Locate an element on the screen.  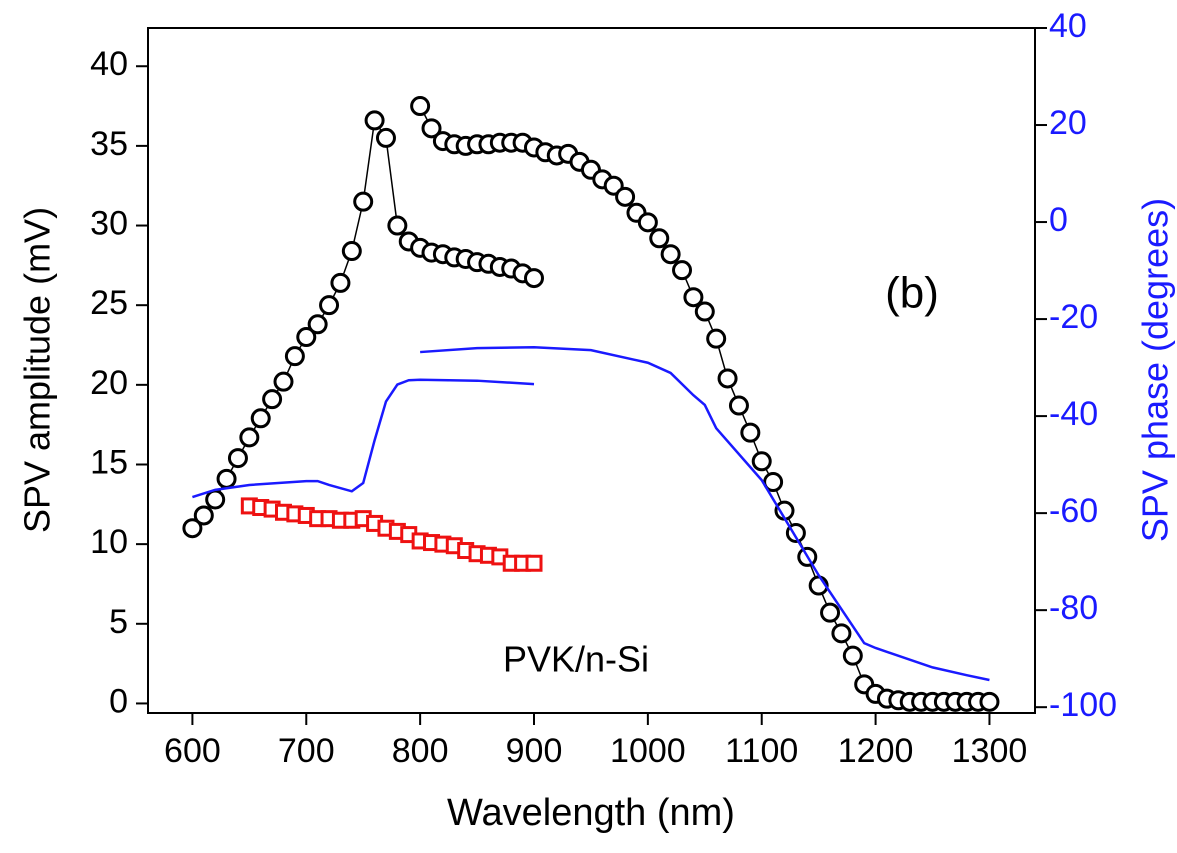
x-tick-label: 1100 is located at coordinates (761, 751).